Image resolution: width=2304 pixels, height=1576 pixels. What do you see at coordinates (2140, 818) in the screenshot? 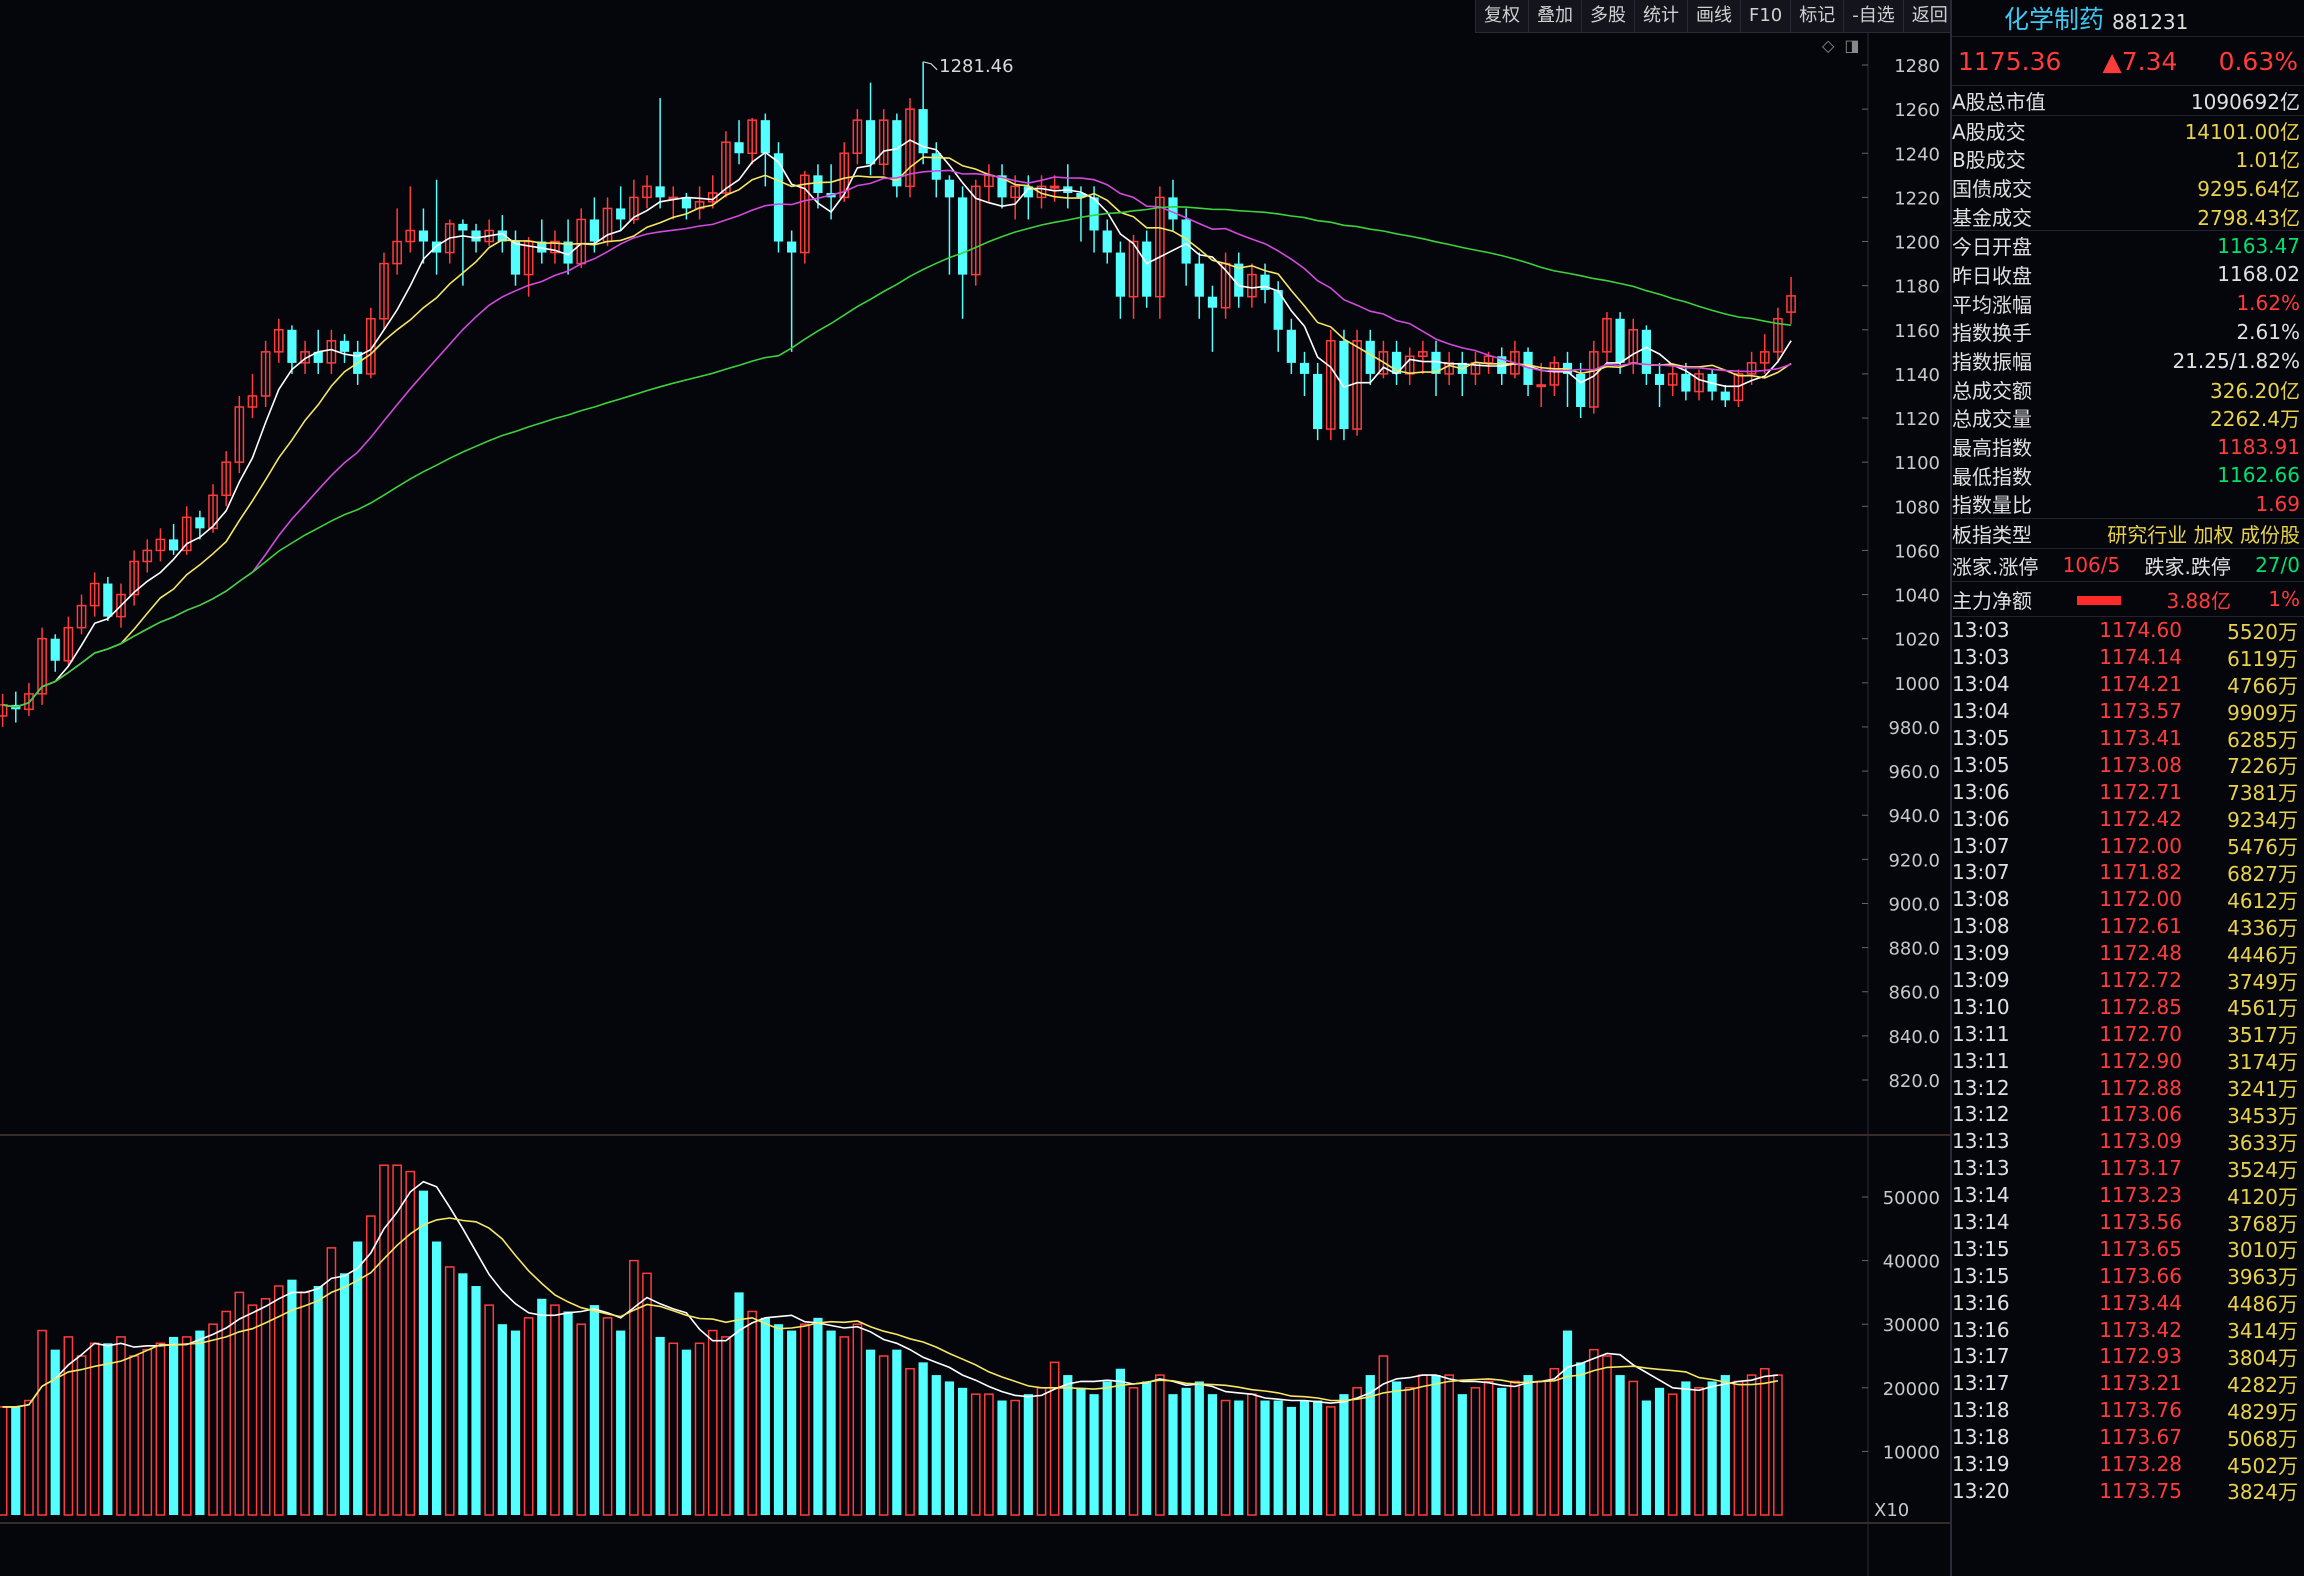
I see `tick-price: 1172.42` at bounding box center [2140, 818].